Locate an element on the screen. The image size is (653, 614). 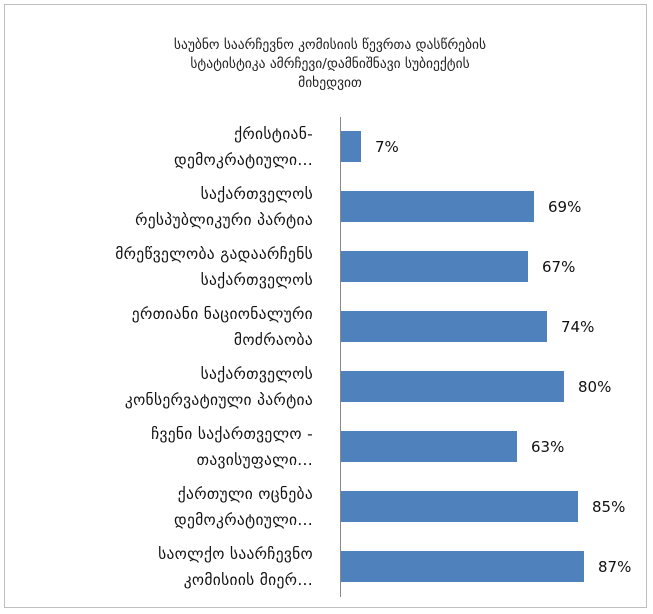
data-label: 85% is located at coordinates (609, 507).